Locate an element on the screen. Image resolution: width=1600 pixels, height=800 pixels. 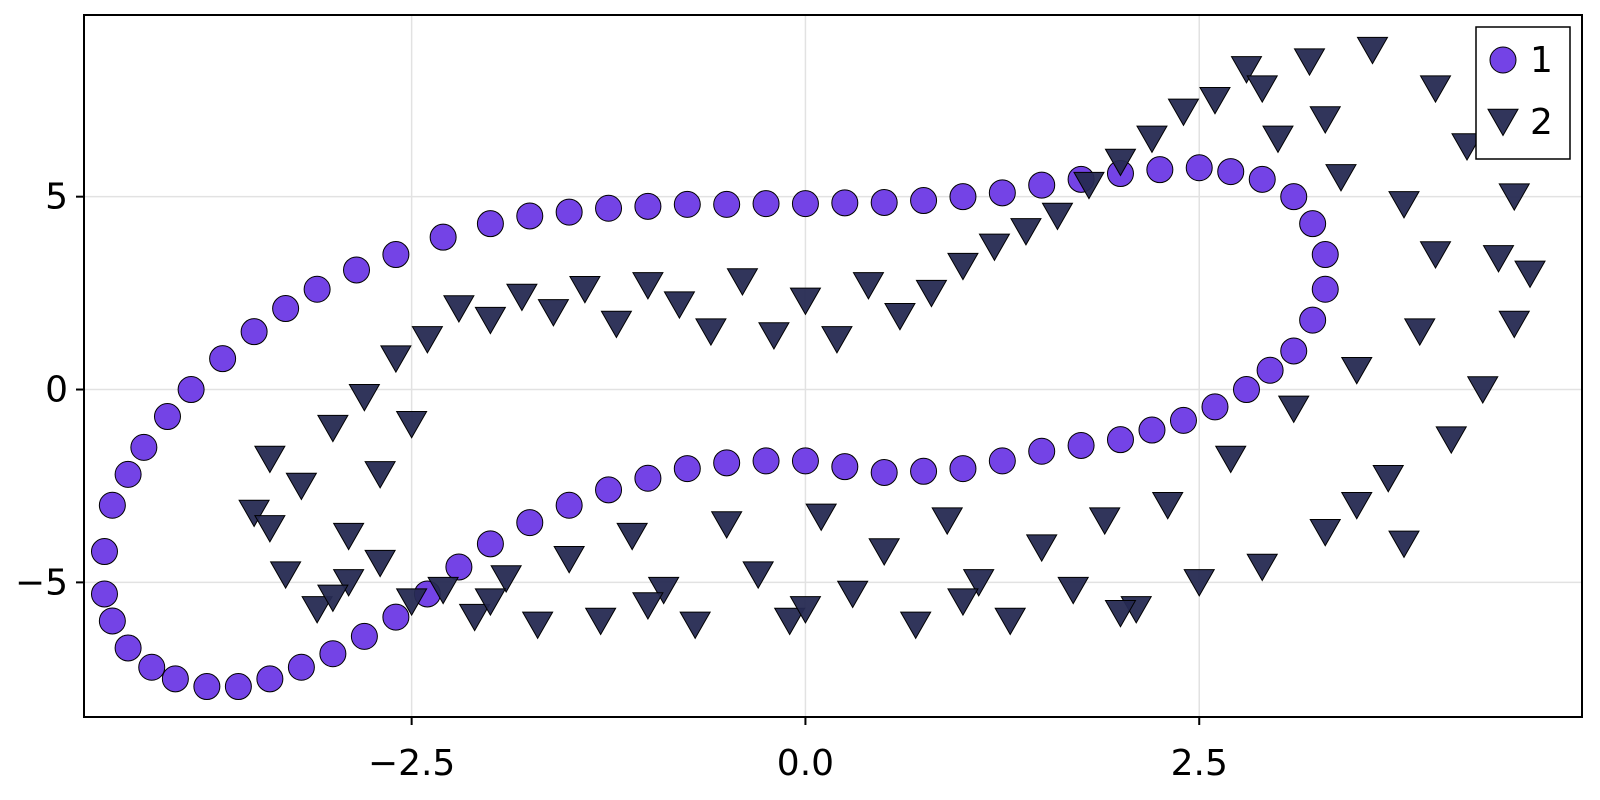
y-tick-label: 0 is located at coordinates (56, 390).